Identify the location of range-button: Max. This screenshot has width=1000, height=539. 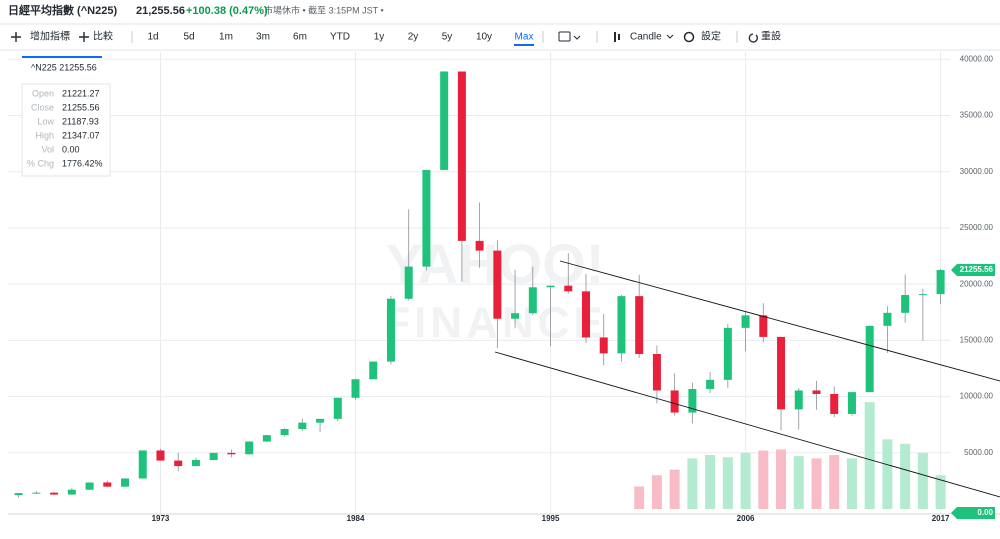
(524, 37).